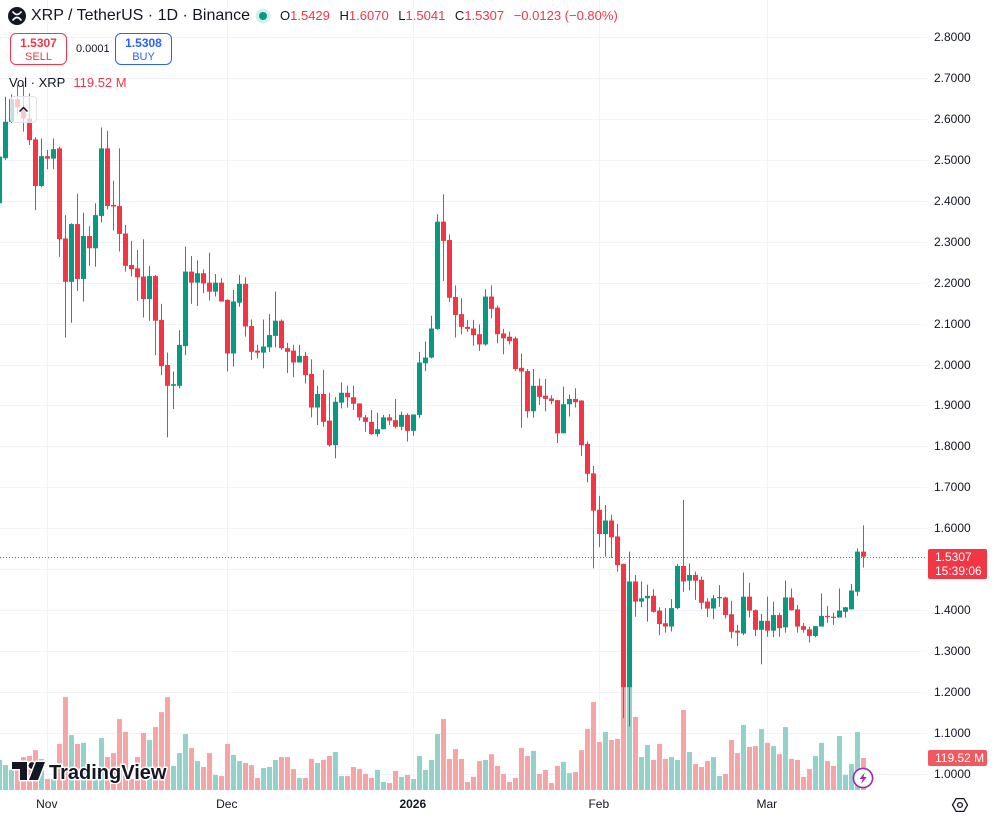 The width and height of the screenshot is (994, 819). Describe the element at coordinates (17, 16) in the screenshot. I see `xrp-logo-icon` at that location.